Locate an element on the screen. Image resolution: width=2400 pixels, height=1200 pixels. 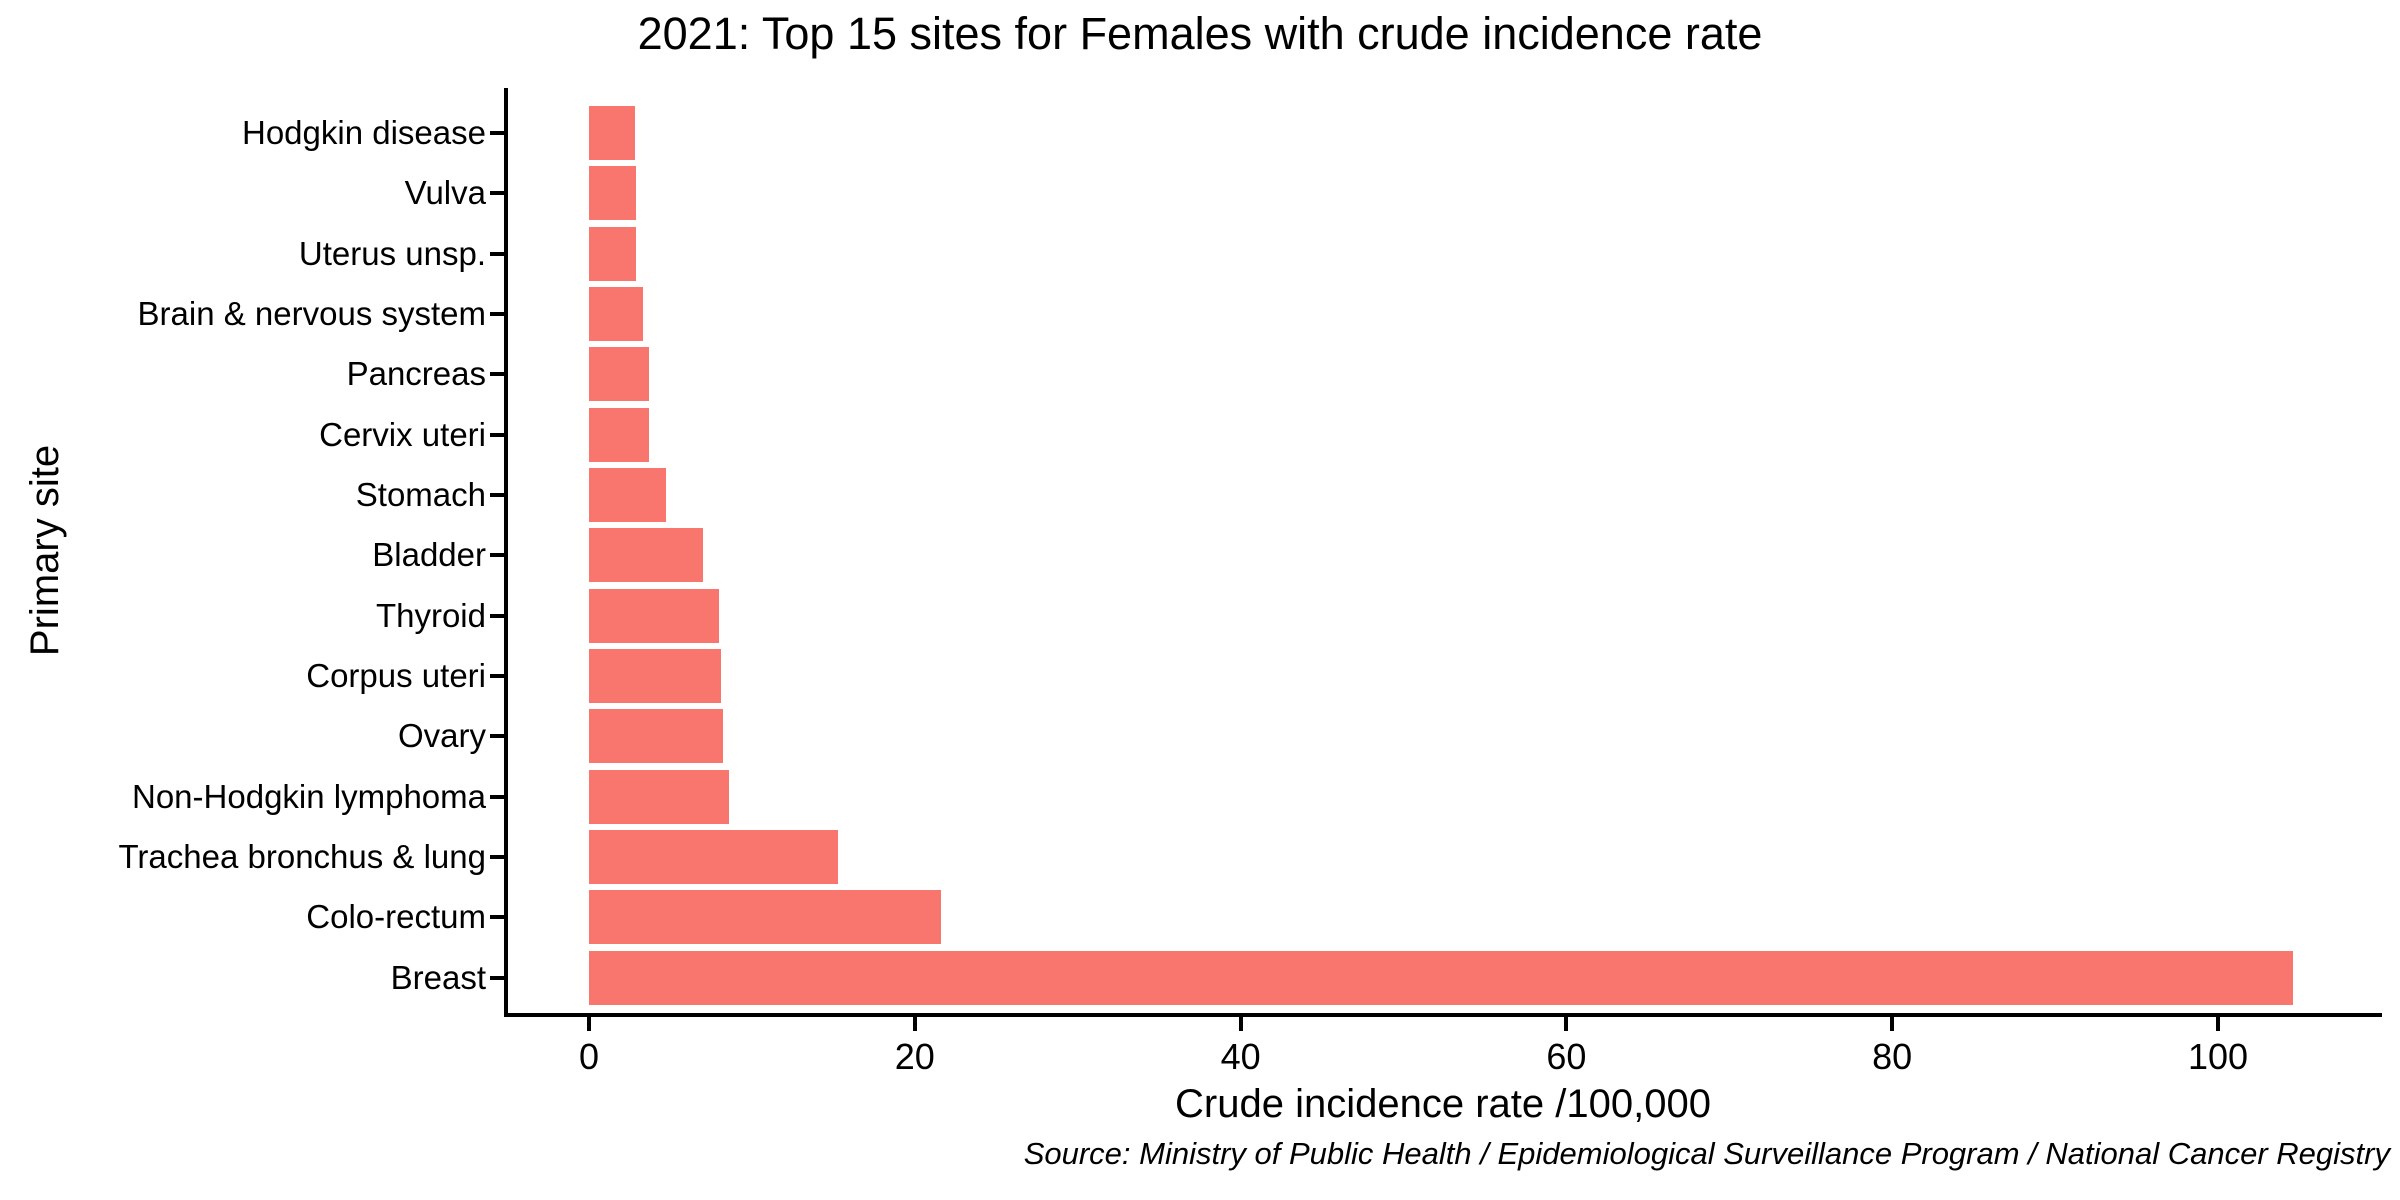
bar-ovary is located at coordinates (656, 736).